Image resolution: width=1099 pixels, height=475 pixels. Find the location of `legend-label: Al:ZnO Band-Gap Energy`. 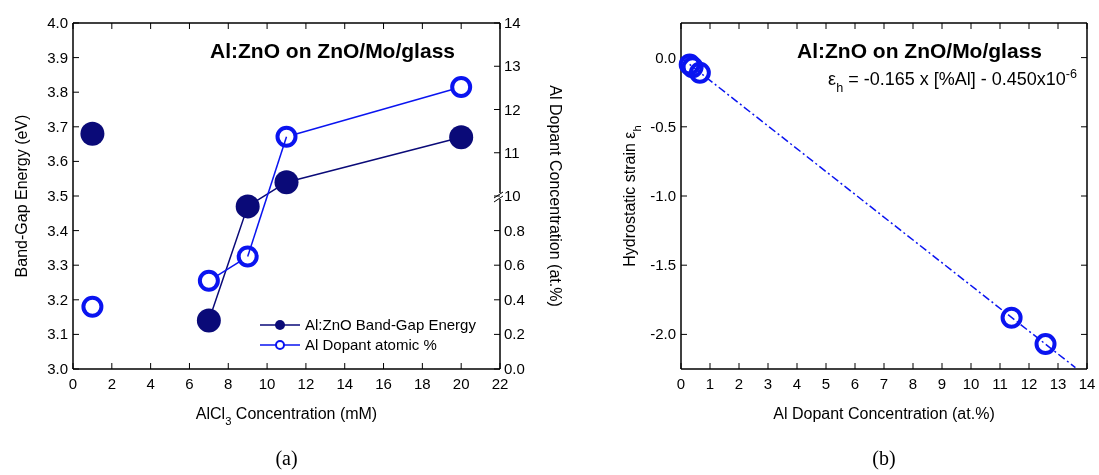

legend-label: Al:ZnO Band-Gap Energy is located at coordinates (391, 324).